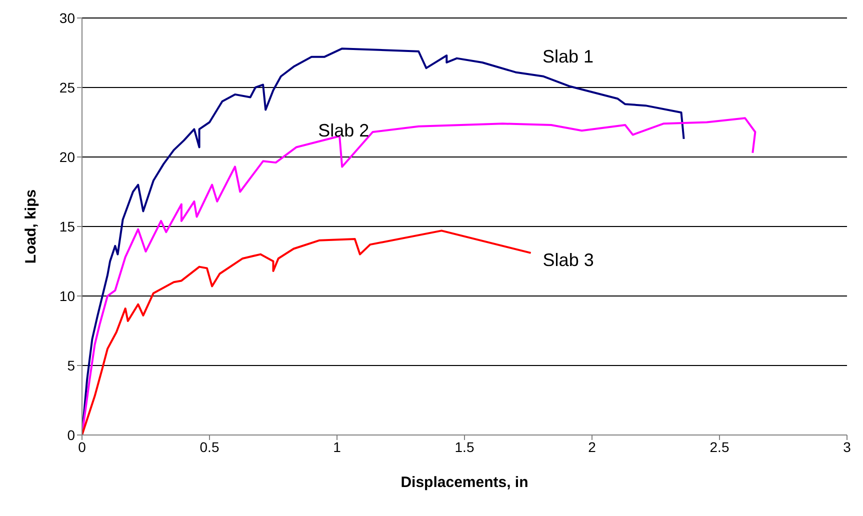 The width and height of the screenshot is (863, 516). Describe the element at coordinates (67, 87) in the screenshot. I see `y-tick-label: 25` at that location.